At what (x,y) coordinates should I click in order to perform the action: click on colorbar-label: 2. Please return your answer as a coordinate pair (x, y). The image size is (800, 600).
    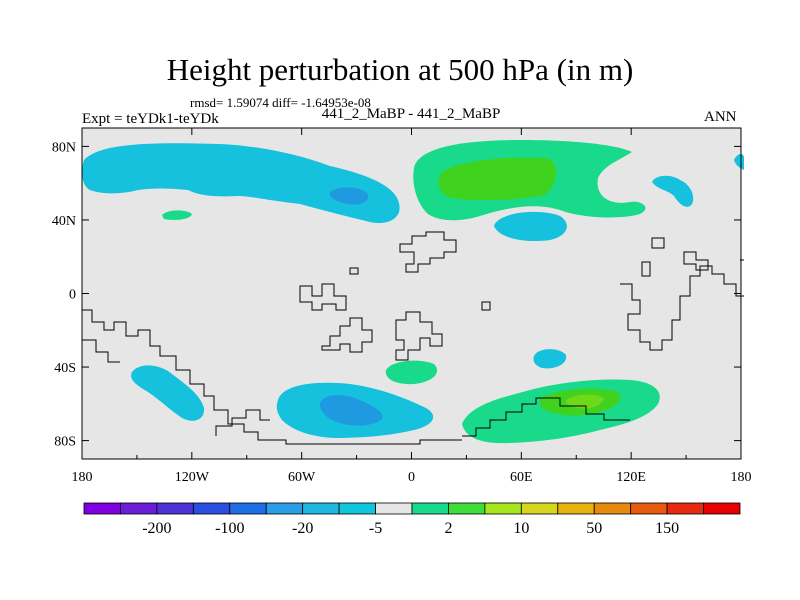
    Looking at the image, I should click on (448, 528).